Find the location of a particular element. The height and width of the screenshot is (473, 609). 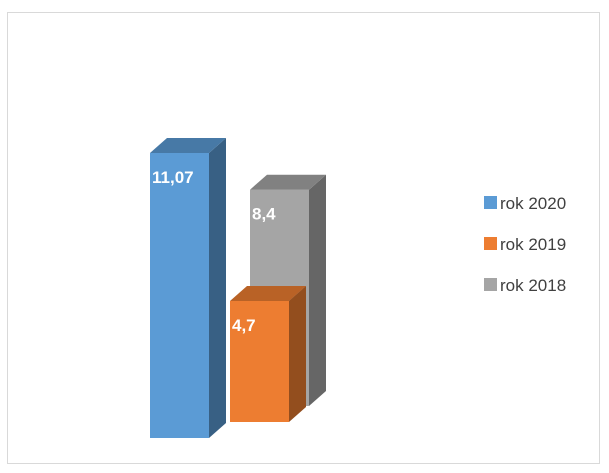

data-label: 8,4 is located at coordinates (264, 214).